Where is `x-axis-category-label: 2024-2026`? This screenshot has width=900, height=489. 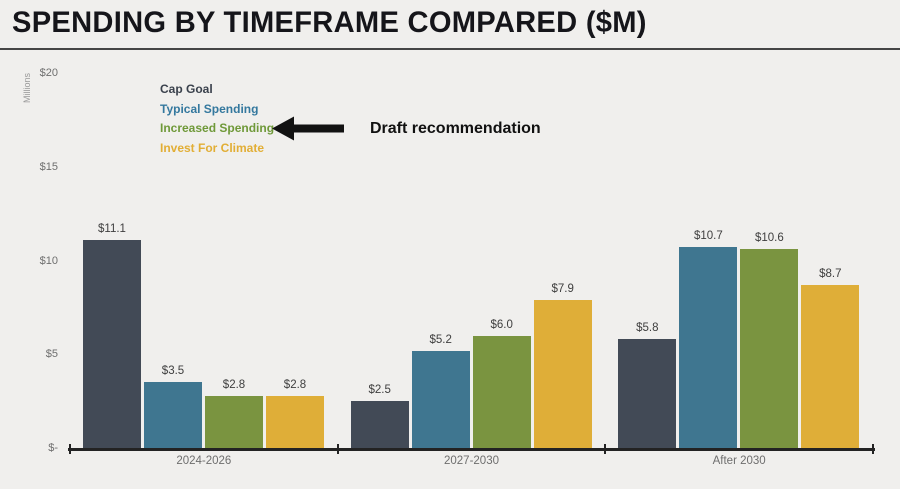
x-axis-category-label: 2024-2026 is located at coordinates (204, 461).